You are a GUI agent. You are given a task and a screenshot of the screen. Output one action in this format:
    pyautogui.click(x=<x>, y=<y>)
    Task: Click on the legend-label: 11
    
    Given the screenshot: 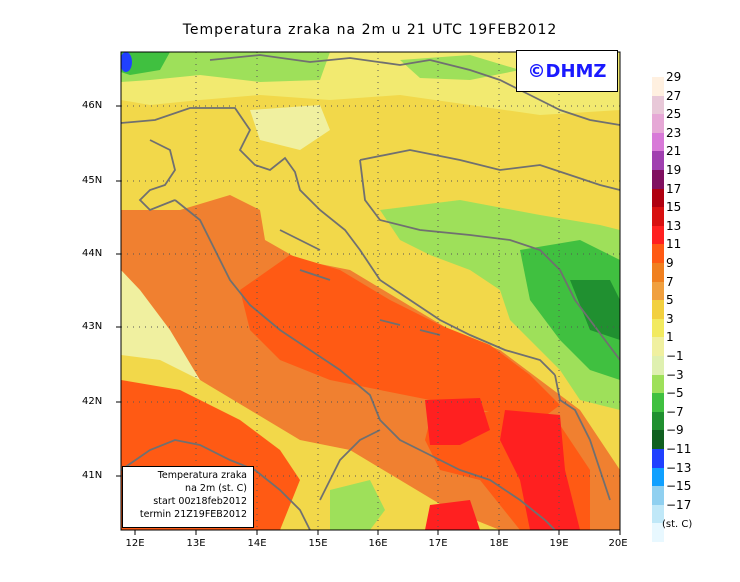 What is the action you would take?
    pyautogui.click(x=674, y=244)
    